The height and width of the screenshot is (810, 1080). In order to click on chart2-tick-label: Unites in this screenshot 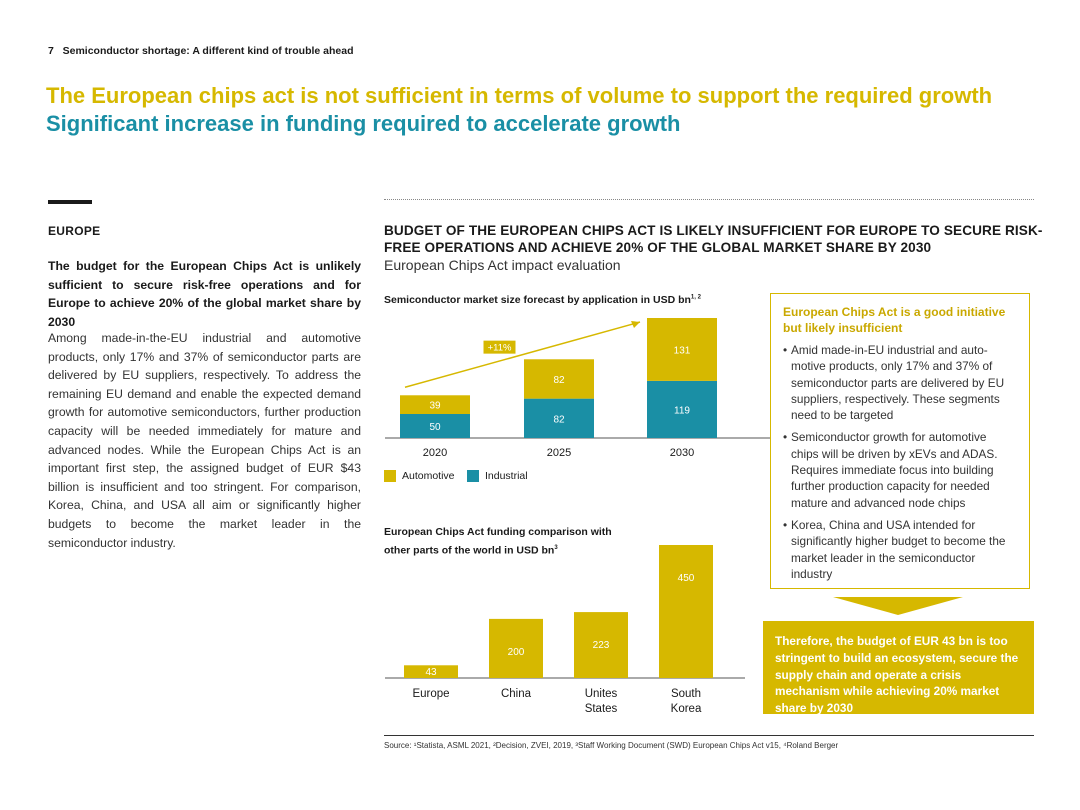, I will do `click(601, 694)`.